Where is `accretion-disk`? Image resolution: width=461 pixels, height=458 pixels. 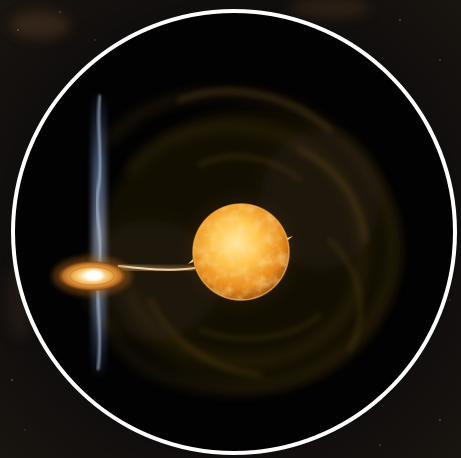 accretion-disk is located at coordinates (92, 276).